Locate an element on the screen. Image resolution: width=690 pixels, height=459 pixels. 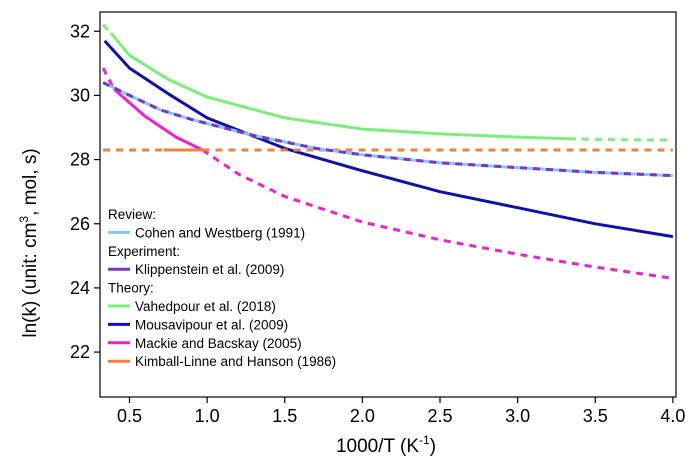
x-tick-label: 4.0 is located at coordinates (672, 416).